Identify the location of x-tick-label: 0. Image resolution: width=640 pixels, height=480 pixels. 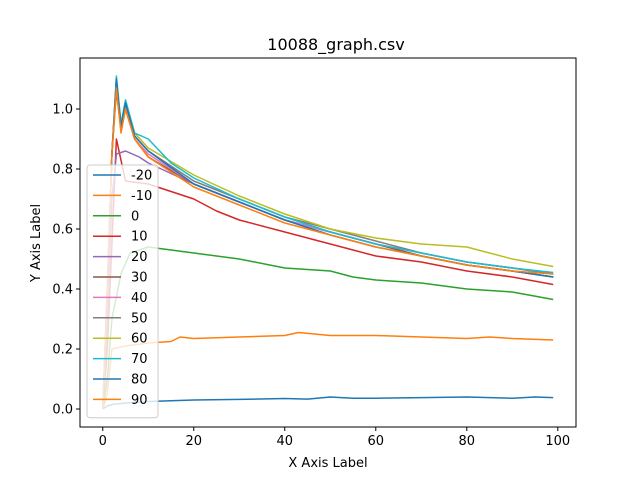
(103, 441).